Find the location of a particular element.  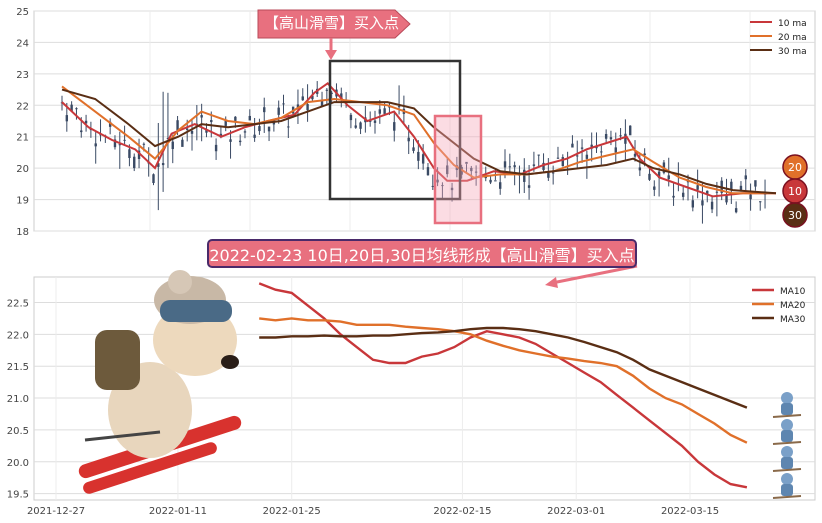

bottom-legend: MA10 MA20 MA30 is located at coordinates (779, 306).